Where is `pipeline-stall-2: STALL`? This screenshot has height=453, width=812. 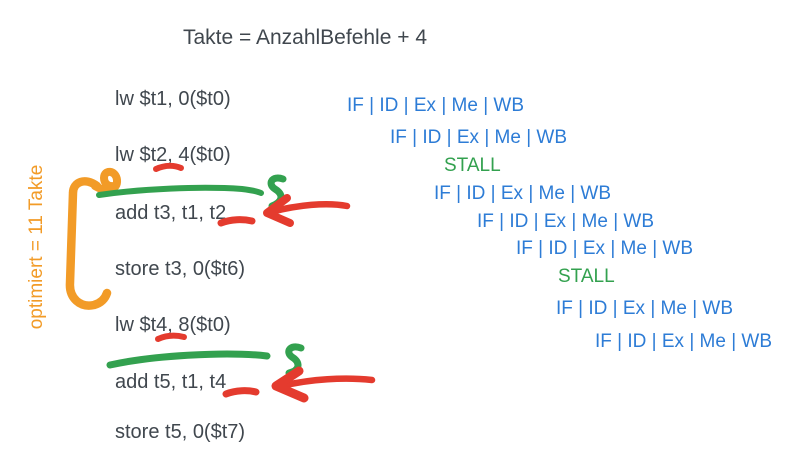 pipeline-stall-2: STALL is located at coordinates (586, 276).